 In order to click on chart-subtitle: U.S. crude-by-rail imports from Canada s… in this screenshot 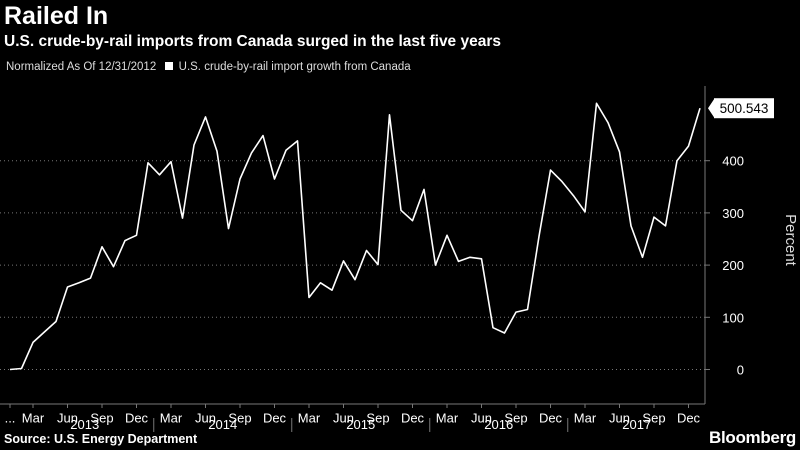, I will do `click(252, 41)`.